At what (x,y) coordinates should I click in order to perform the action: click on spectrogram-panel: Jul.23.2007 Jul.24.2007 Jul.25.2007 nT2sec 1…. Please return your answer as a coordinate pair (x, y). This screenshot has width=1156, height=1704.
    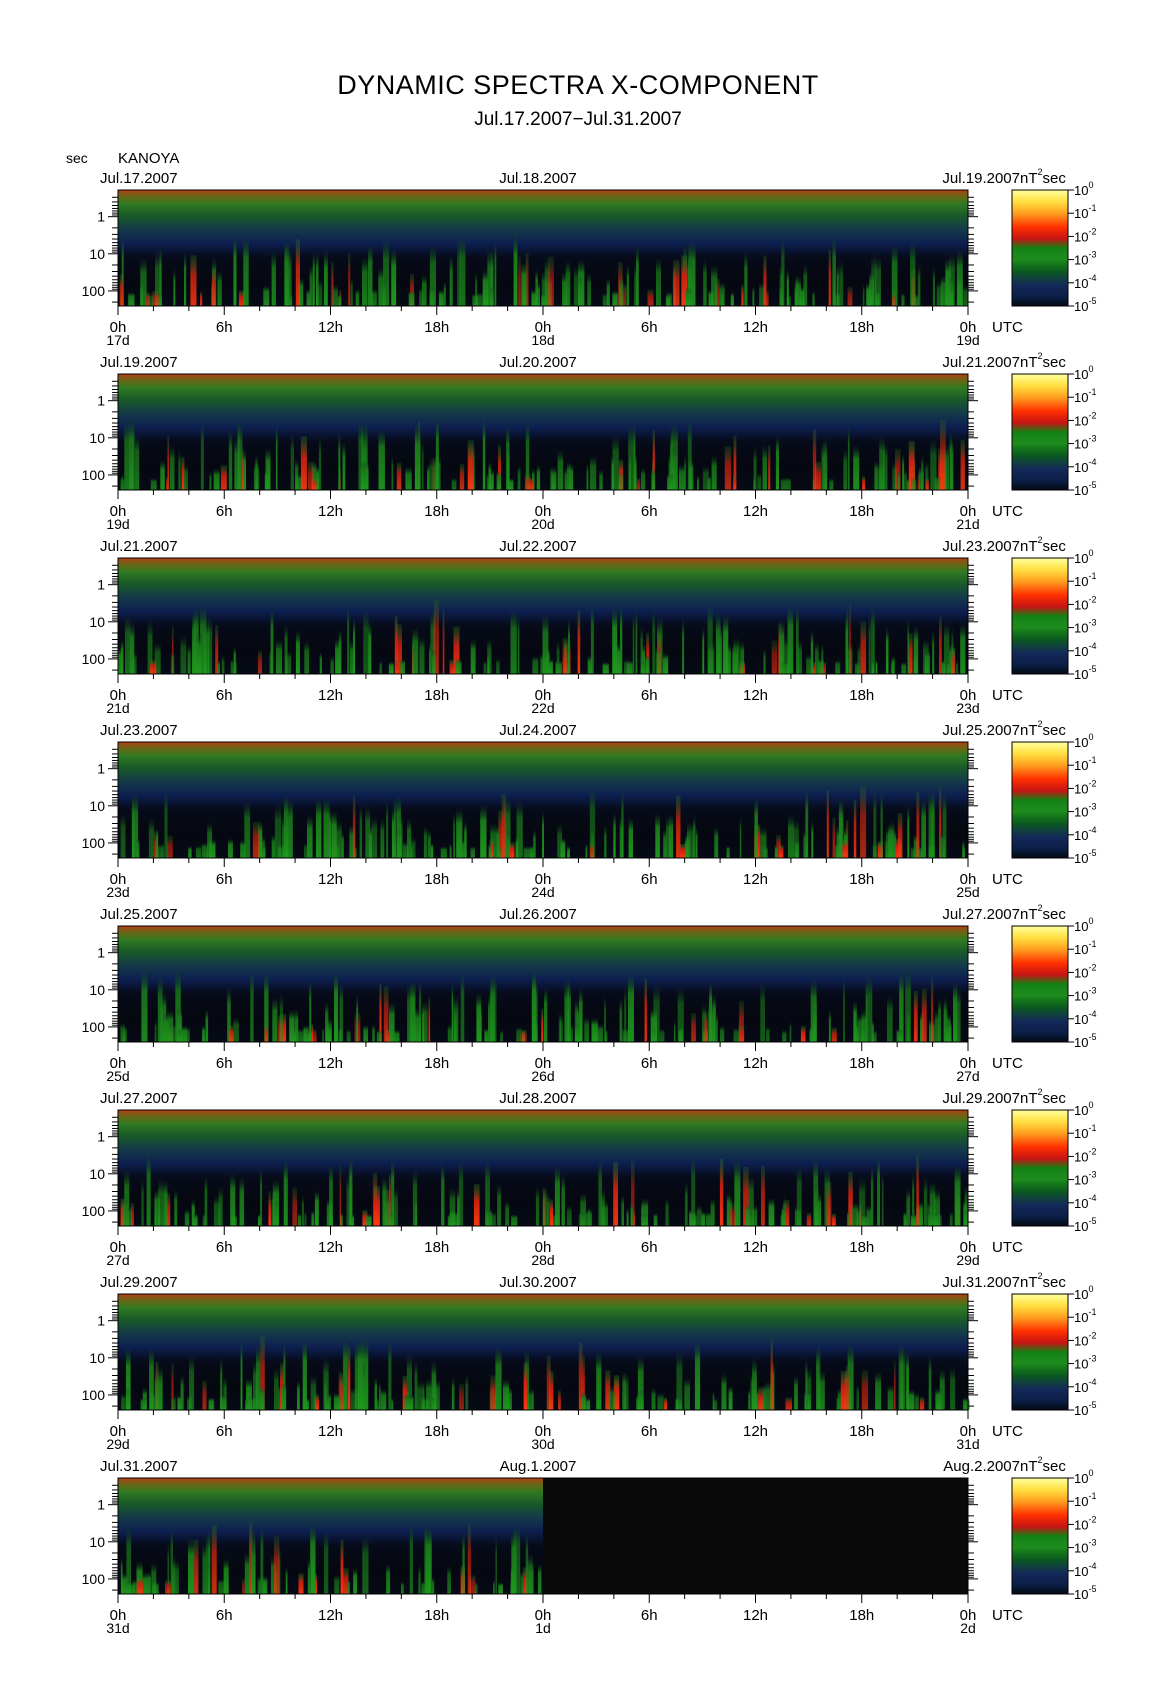
    Looking at the image, I should click on (589, 809).